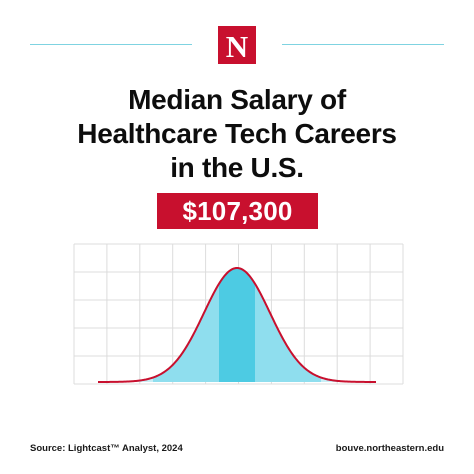 The height and width of the screenshot is (474, 474). Describe the element at coordinates (389, 448) in the screenshot. I see `website-url: bouve.northeastern.edu` at that location.